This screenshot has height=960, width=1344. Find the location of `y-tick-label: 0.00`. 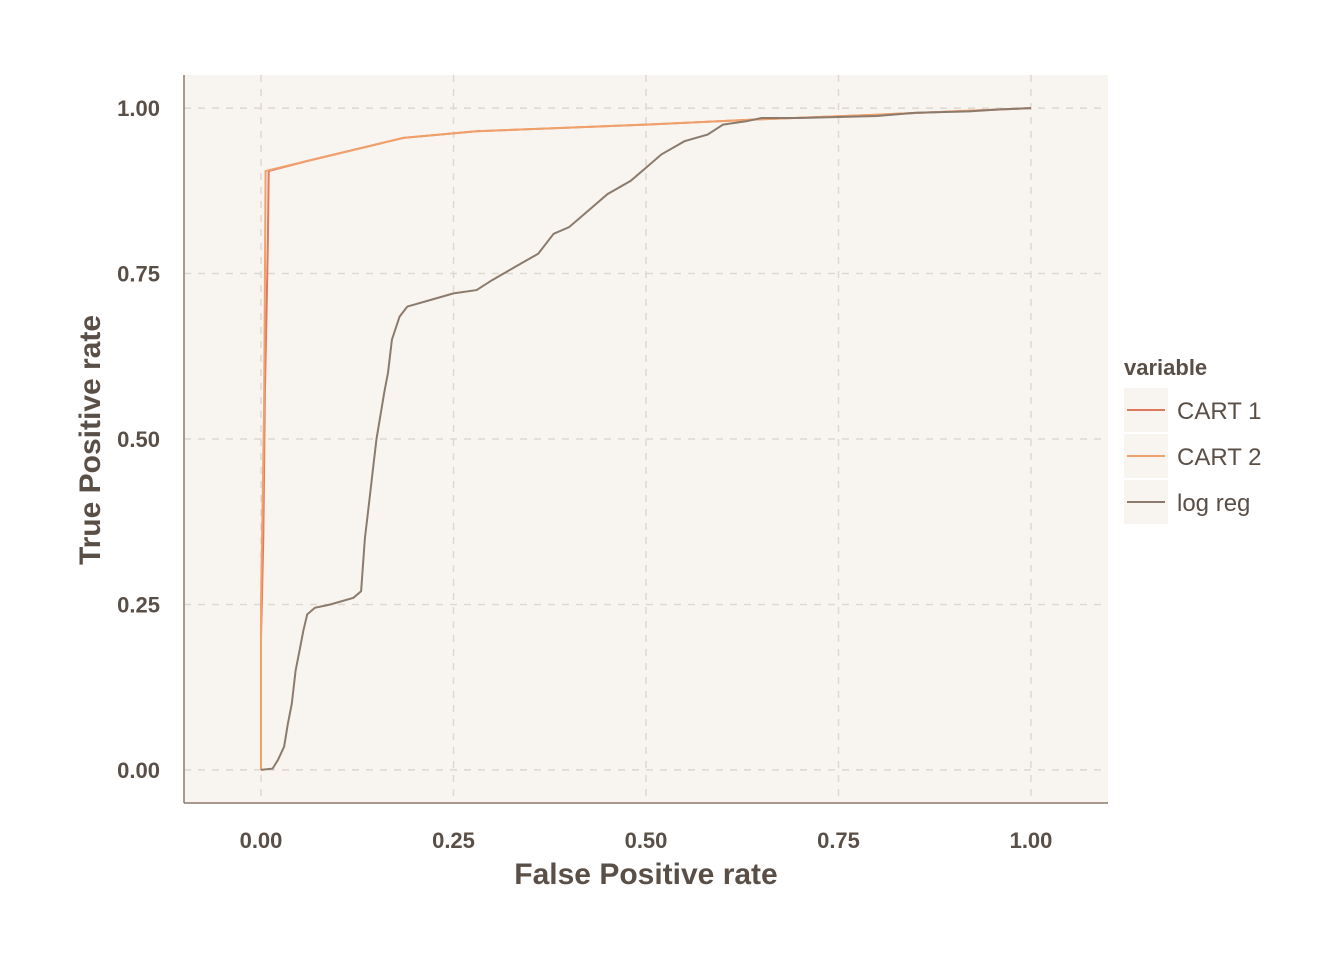

y-tick-label: 0.00 is located at coordinates (138, 770).